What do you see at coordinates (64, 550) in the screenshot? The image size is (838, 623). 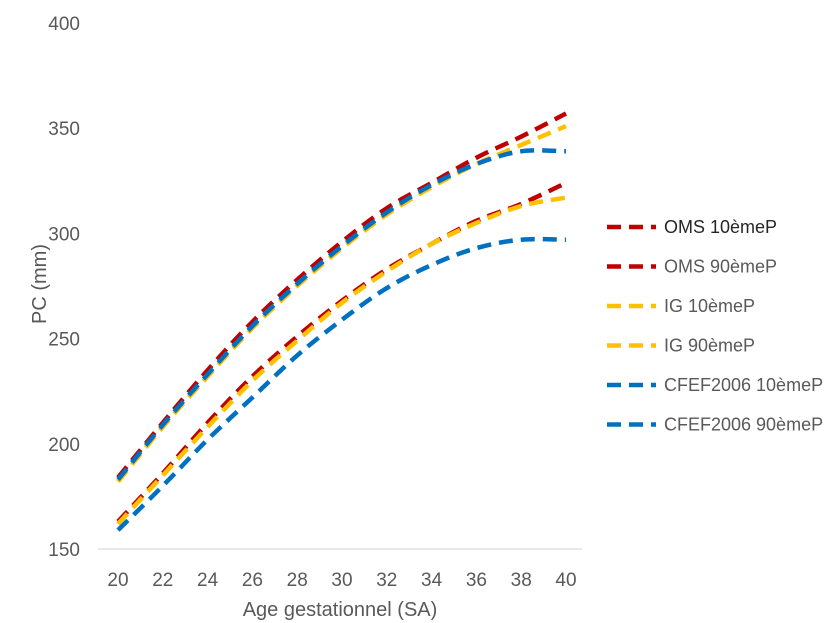 I see `y-tick-label: 150` at bounding box center [64, 550].